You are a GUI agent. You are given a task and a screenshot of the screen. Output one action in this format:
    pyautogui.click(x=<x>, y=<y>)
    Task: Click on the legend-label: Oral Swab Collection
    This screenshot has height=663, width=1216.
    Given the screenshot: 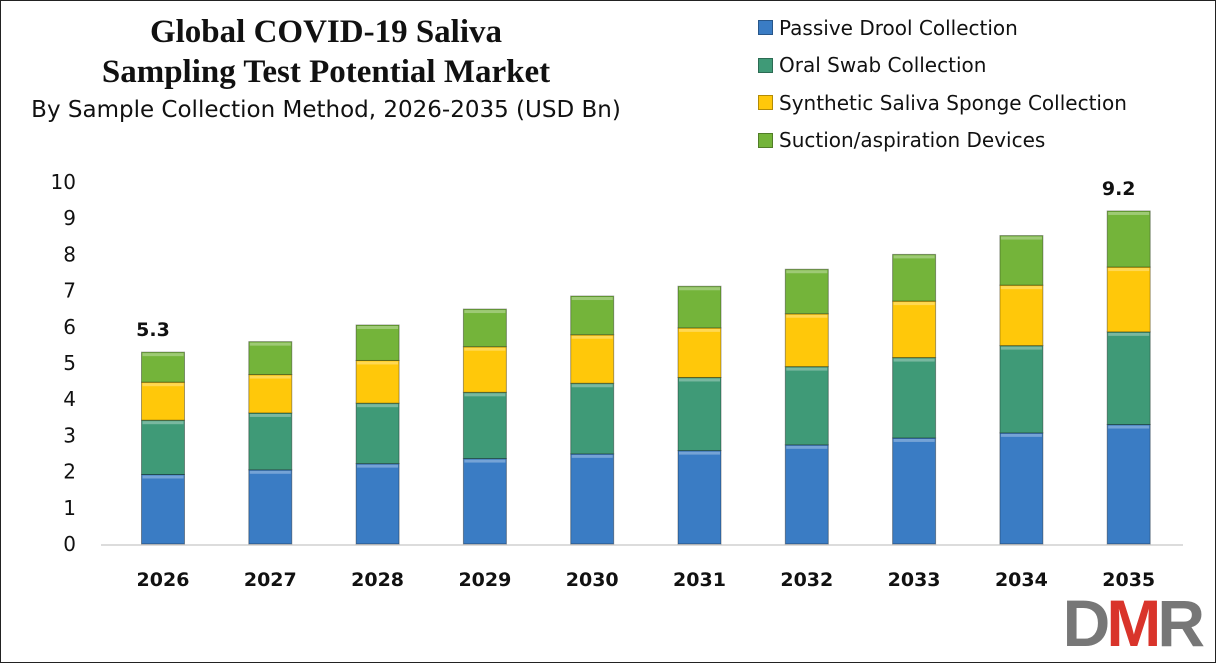 What is the action you would take?
    pyautogui.click(x=883, y=65)
    